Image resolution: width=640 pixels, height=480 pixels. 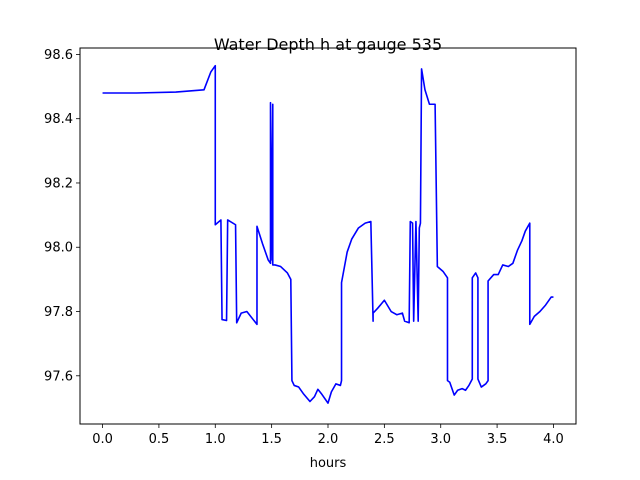 What do you see at coordinates (384, 439) in the screenshot?
I see `x-tick-label: 2.5` at bounding box center [384, 439].